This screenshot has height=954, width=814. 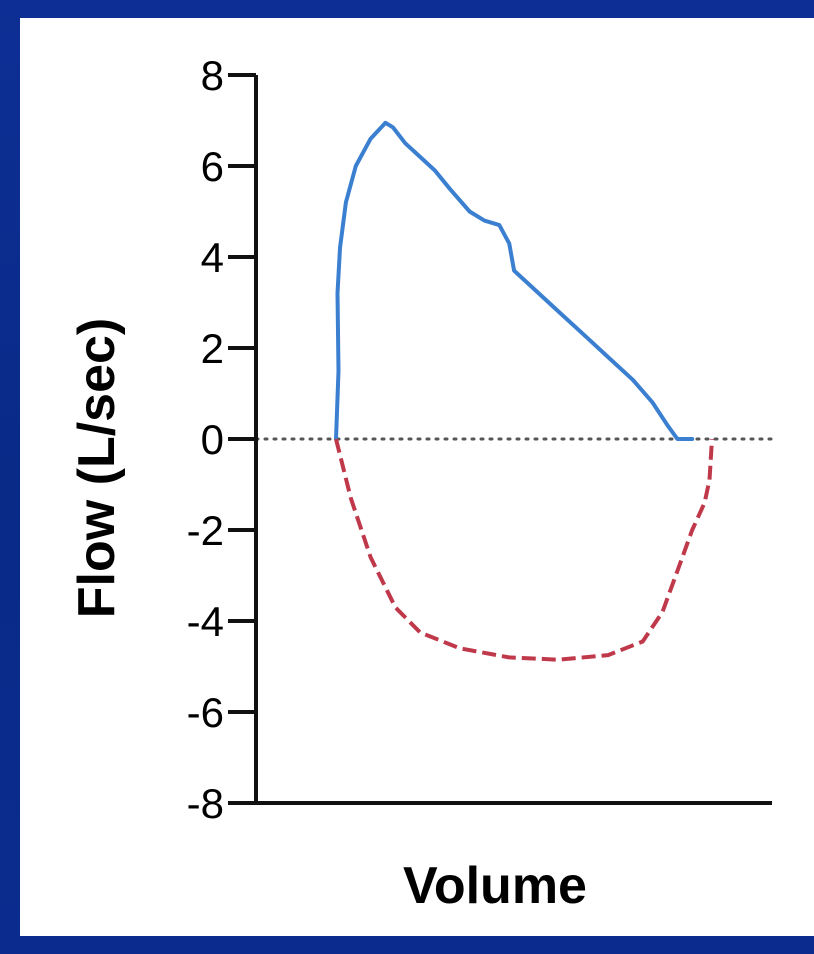 What do you see at coordinates (514, 280) in the screenshot?
I see `expiratory-flow-curve` at bounding box center [514, 280].